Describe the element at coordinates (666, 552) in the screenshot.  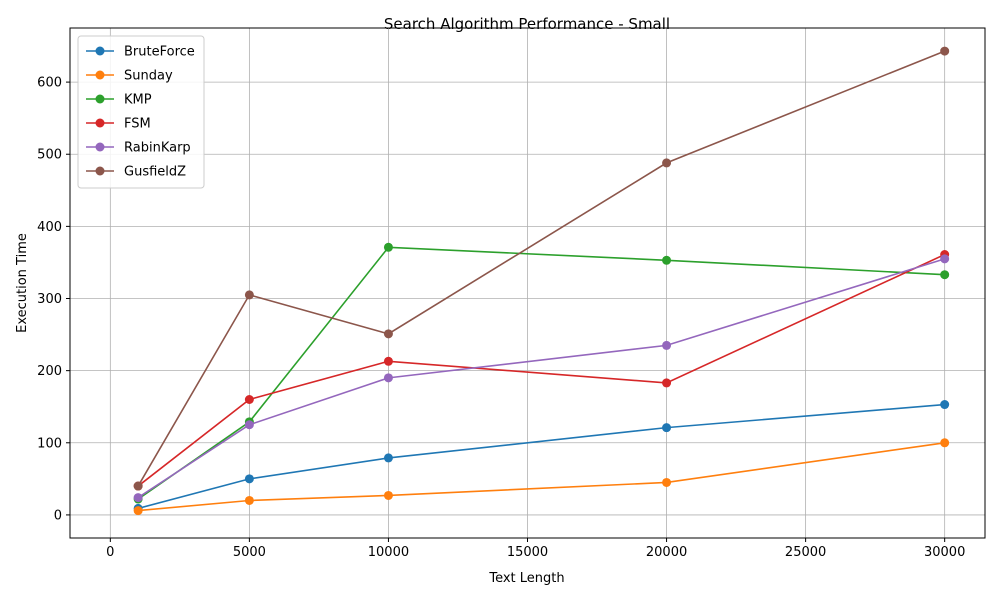
I see `x-tick-label: 20000` at that location.